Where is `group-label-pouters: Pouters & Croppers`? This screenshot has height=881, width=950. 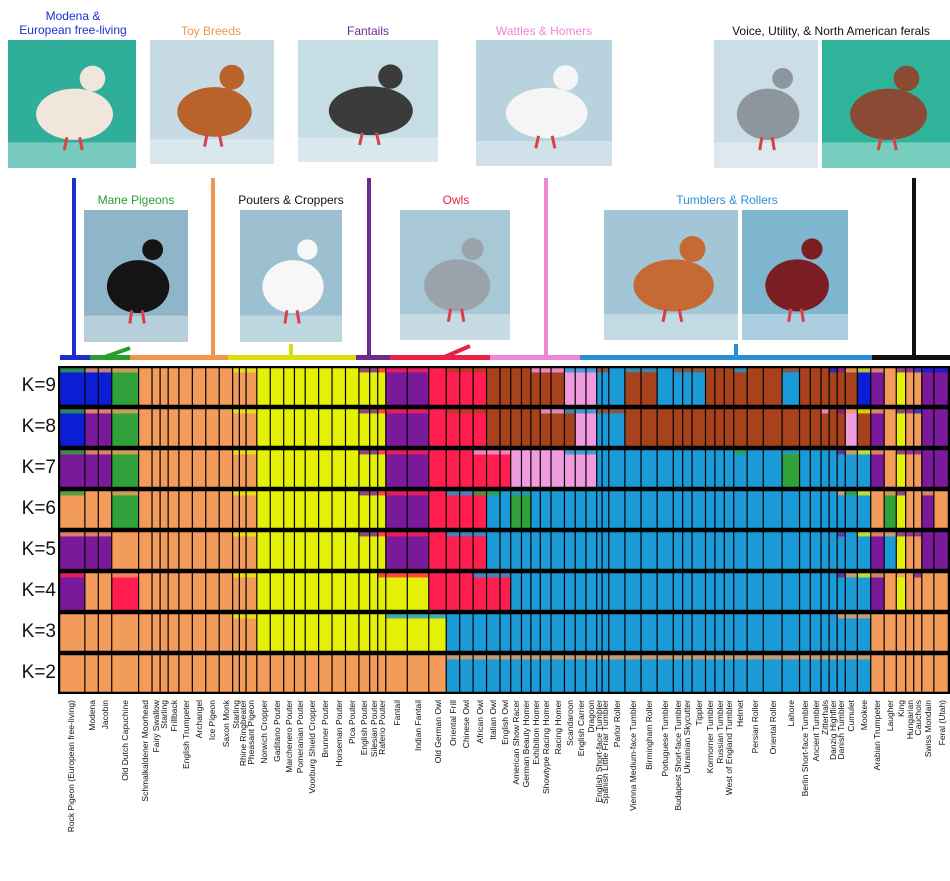 group-label-pouters: Pouters & Croppers is located at coordinates (291, 200).